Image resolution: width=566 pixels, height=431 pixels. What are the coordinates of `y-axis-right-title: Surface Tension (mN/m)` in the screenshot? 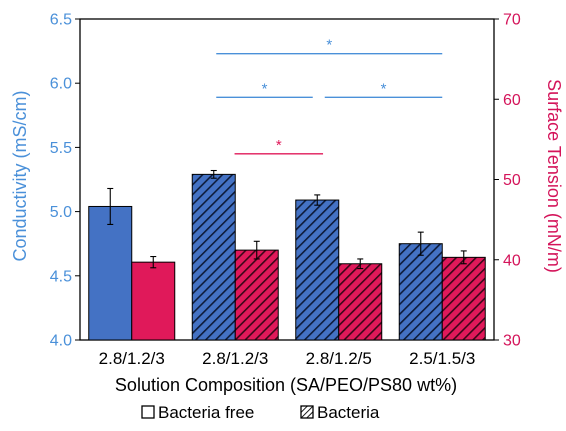 It's located at (554, 176).